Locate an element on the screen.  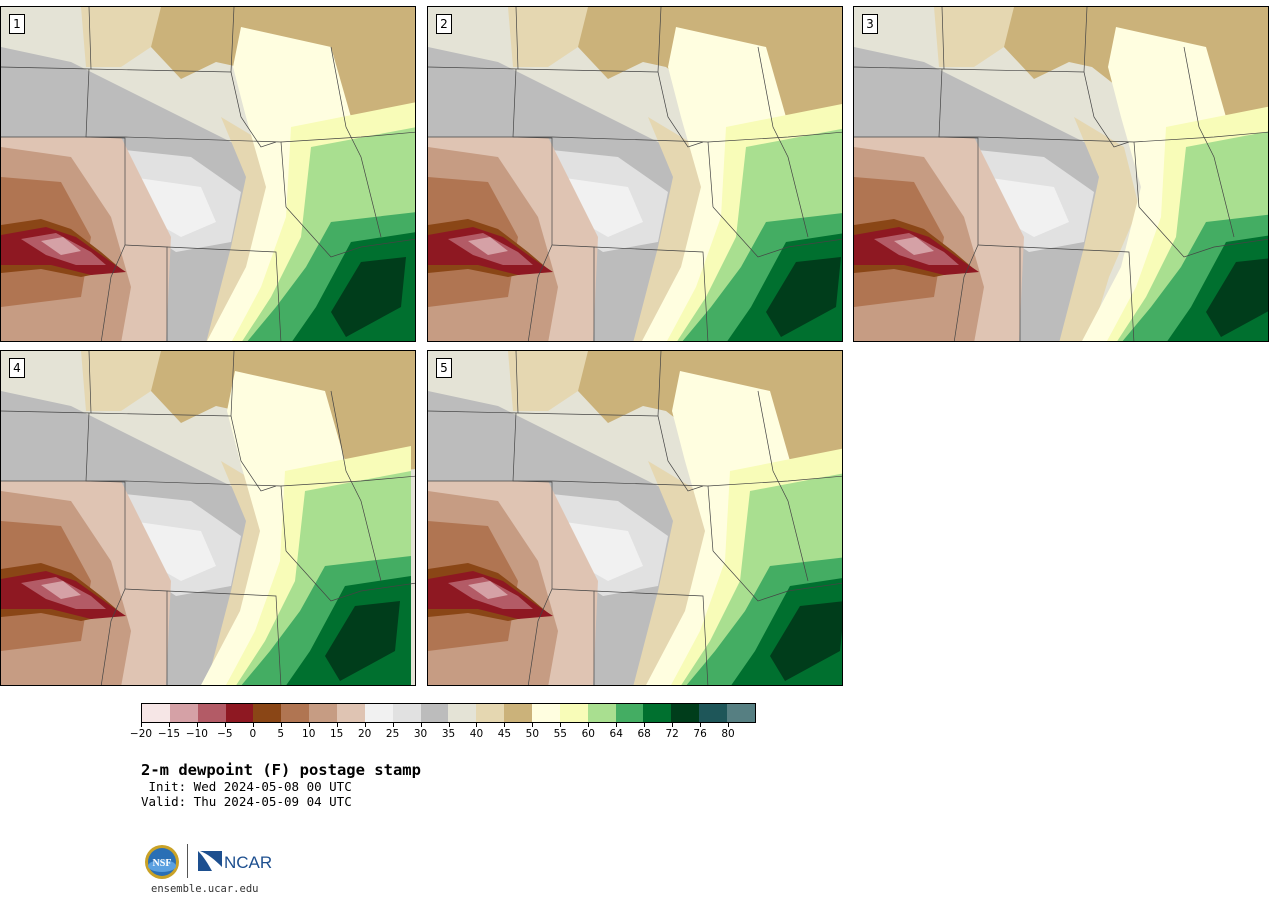
colorbar-tick-label: 80 is located at coordinates (728, 734).